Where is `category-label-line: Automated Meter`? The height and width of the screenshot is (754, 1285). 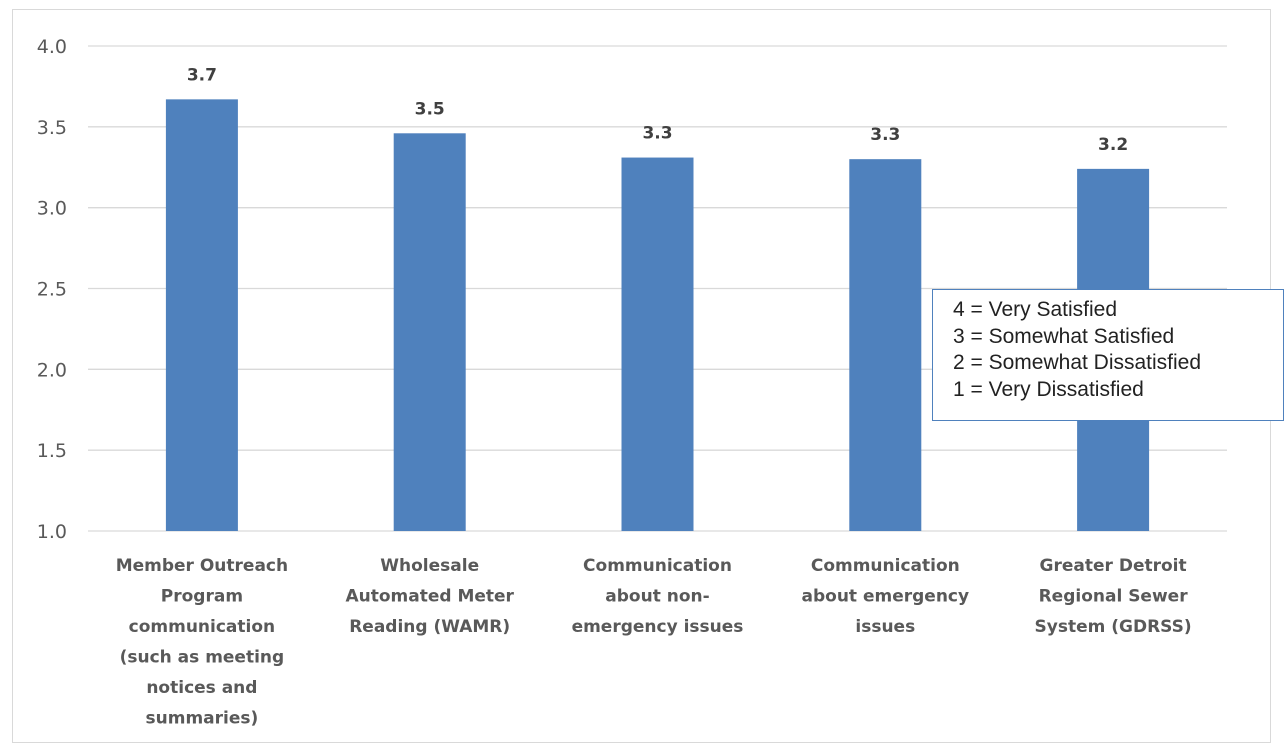 category-label-line: Automated Meter is located at coordinates (429, 597).